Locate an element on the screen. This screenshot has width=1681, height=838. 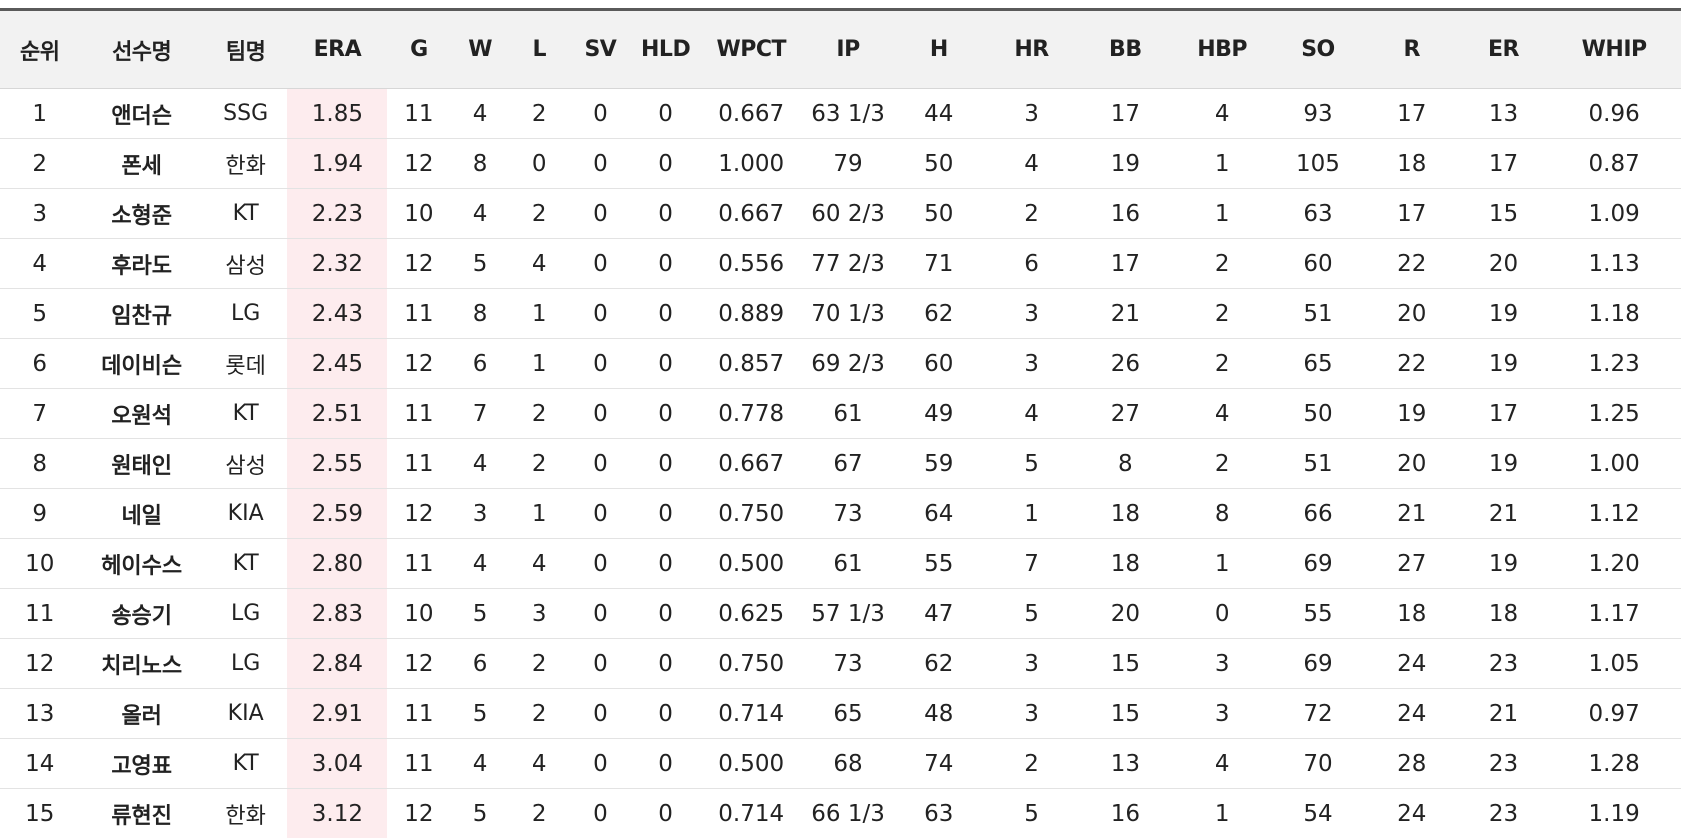
player-name-cell: 폰세 is located at coordinates (142, 164).